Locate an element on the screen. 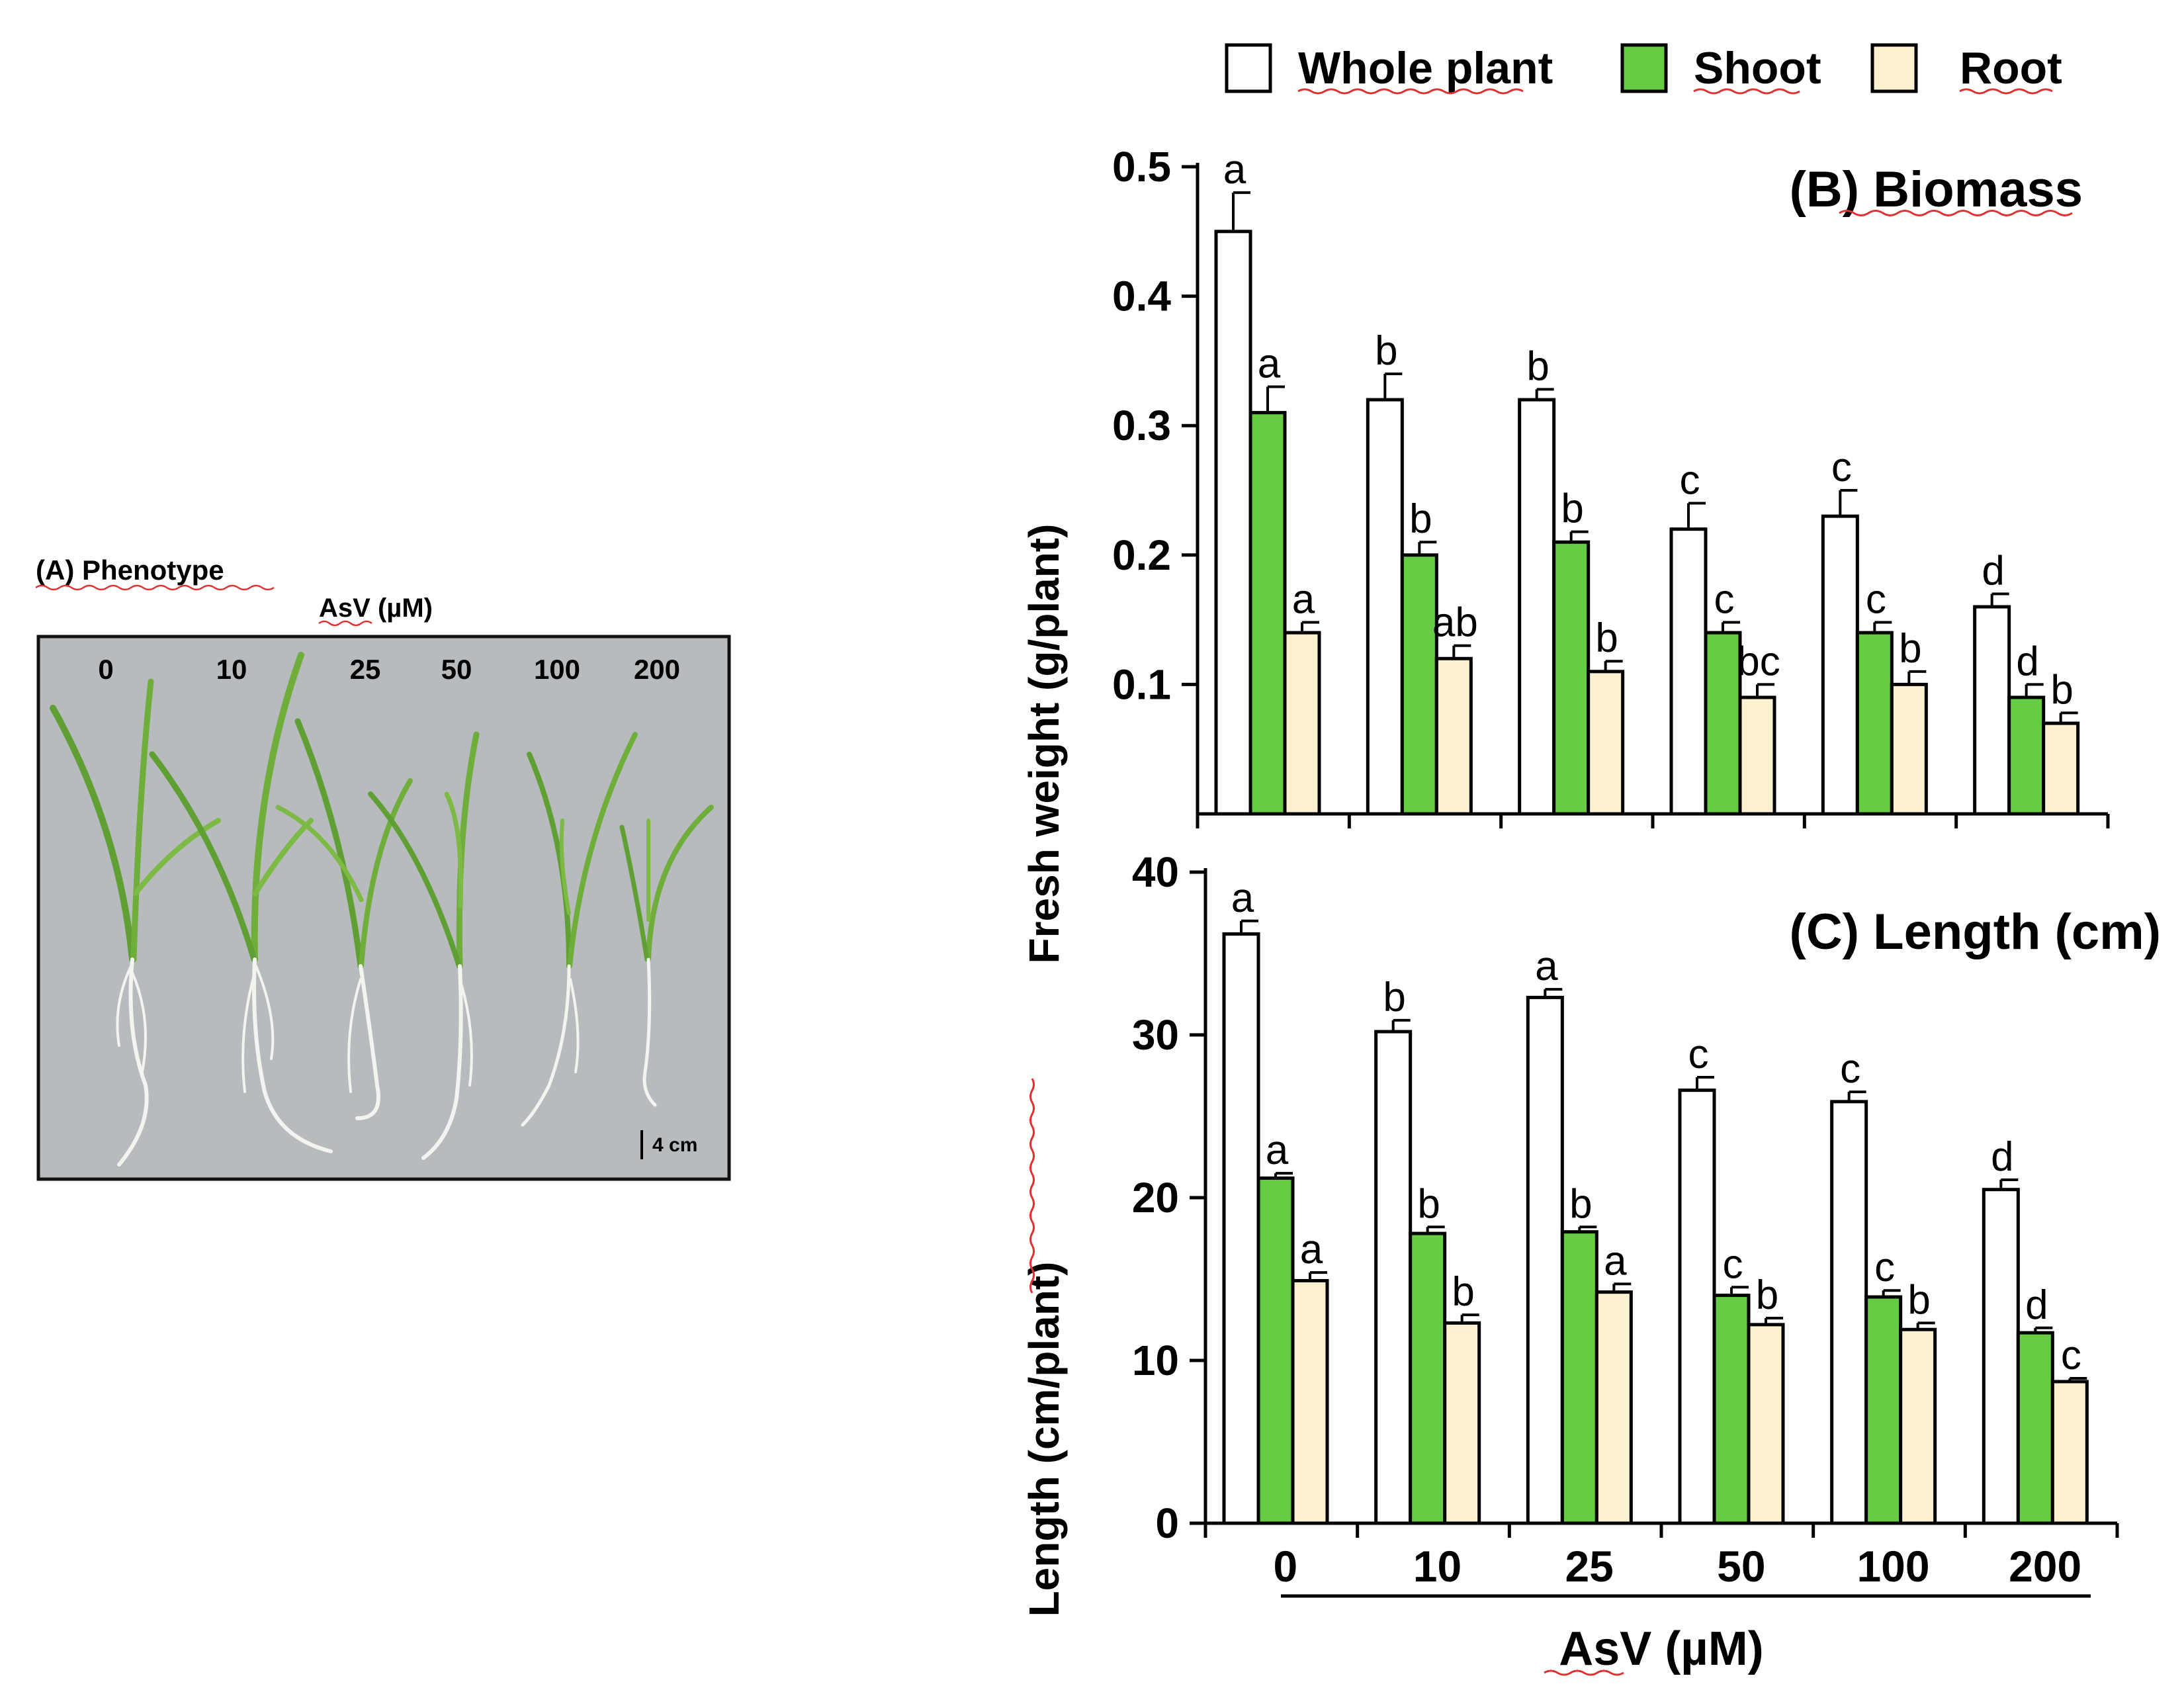  panel-a-title: (A) Phenotype is located at coordinates (130, 570).